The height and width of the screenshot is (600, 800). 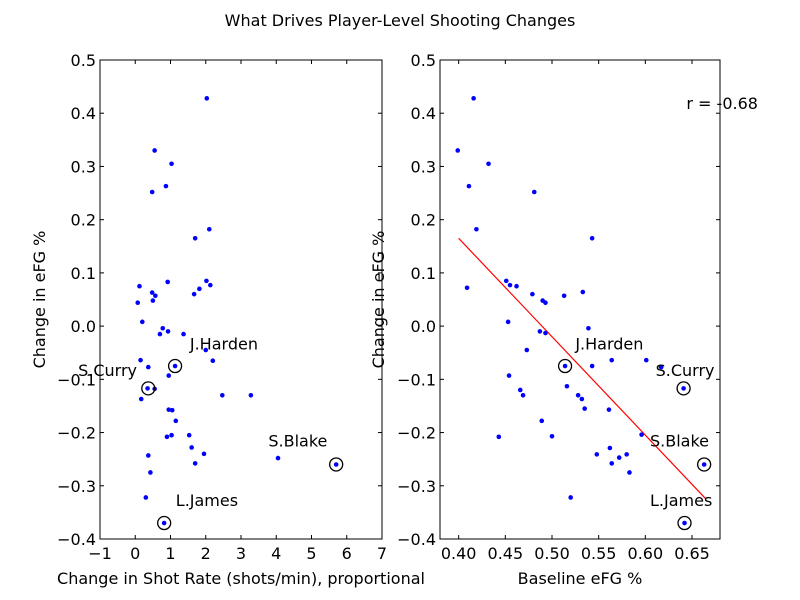 What do you see at coordinates (681, 500) in the screenshot?
I see `player-annotation: L.James` at bounding box center [681, 500].